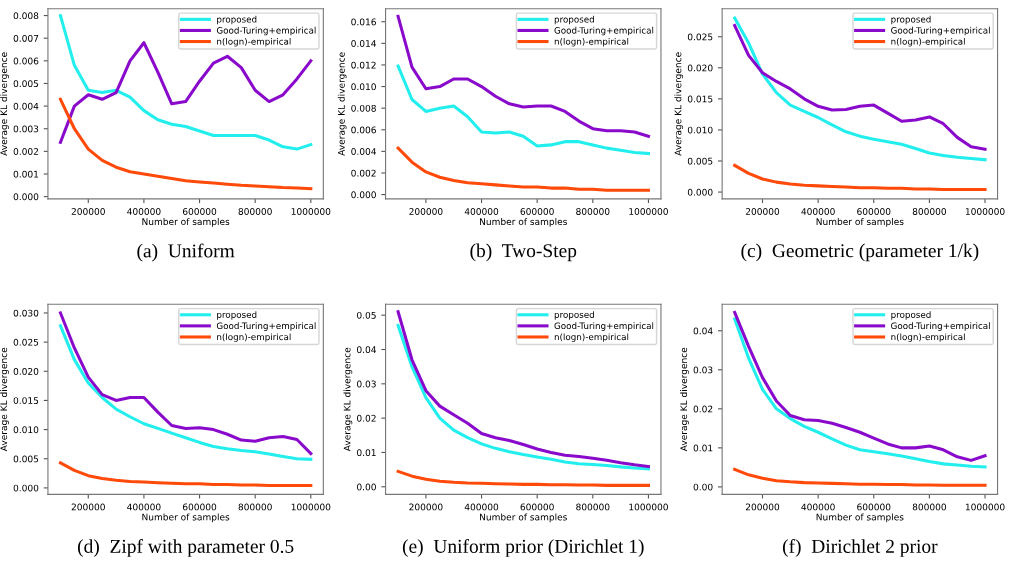 The image size is (1020, 585). I want to click on y-tick-label: 0.05, so click(366, 315).